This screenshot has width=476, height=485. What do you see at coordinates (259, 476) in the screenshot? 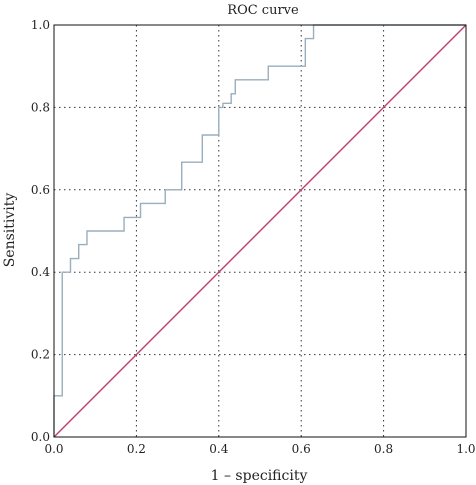
I see `x-axis-label: 1 – specificity` at bounding box center [259, 476].